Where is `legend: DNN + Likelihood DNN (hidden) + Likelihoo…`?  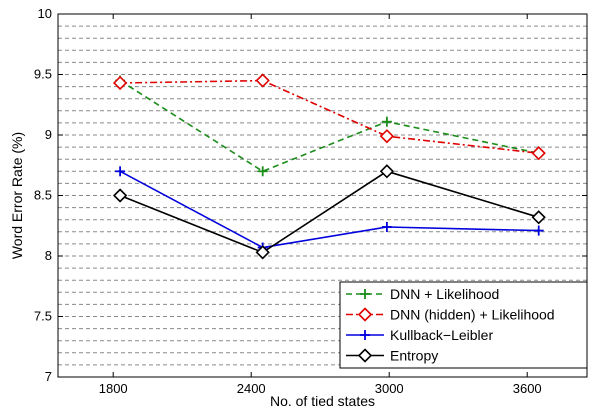
legend: DNN + Likelihood DNN (hidden) + Likelihoo… is located at coordinates (463, 325).